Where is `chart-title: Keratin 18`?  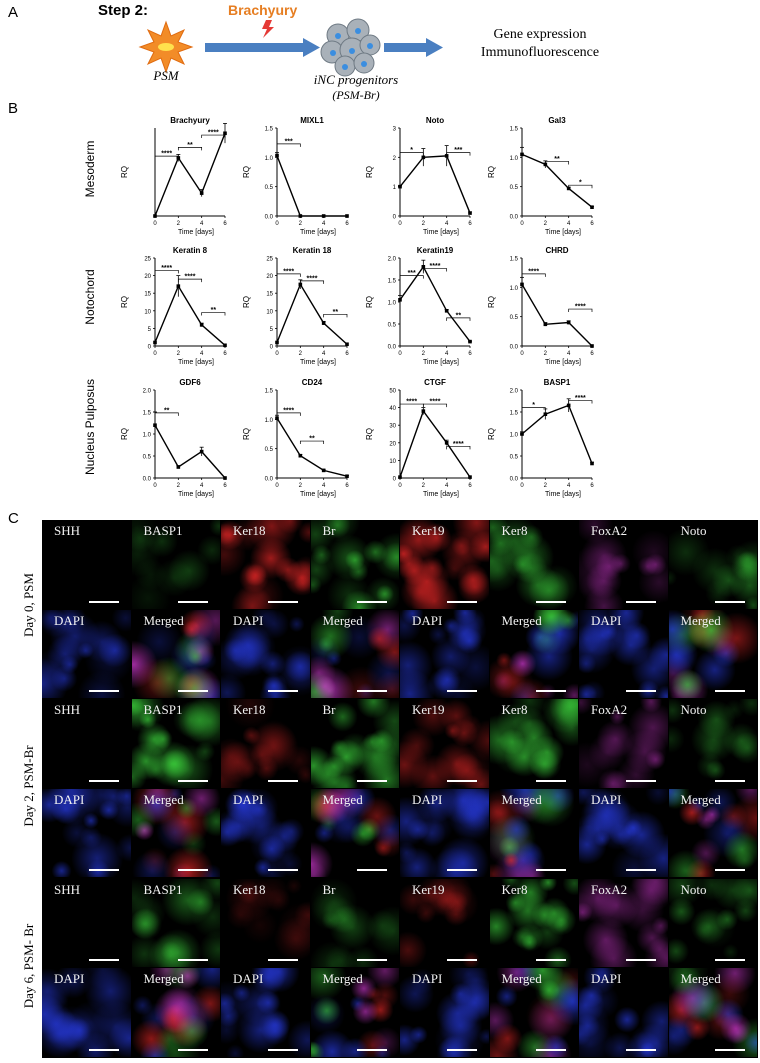
chart-title: Keratin 18 is located at coordinates (312, 250).